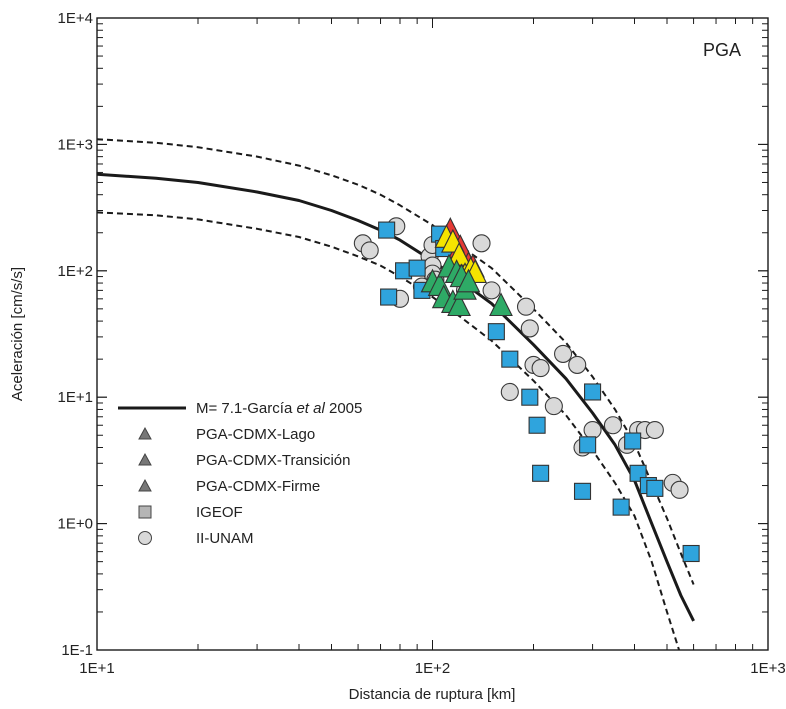 Image resolution: width=786 pixels, height=709 pixels. What do you see at coordinates (145, 538) in the screenshot?
I see `legend-circle-symbol` at bounding box center [145, 538].